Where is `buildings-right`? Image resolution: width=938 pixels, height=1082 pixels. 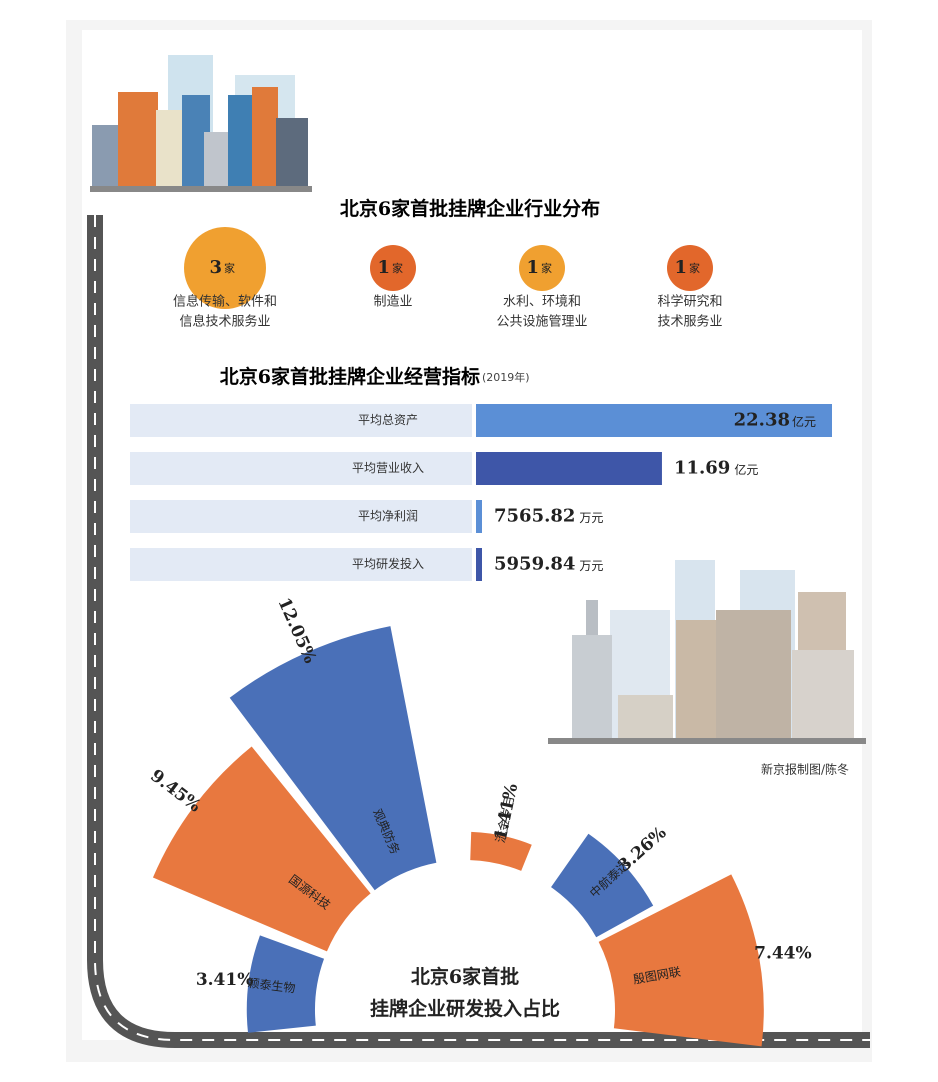
buildings-right is located at coordinates (707, 652).